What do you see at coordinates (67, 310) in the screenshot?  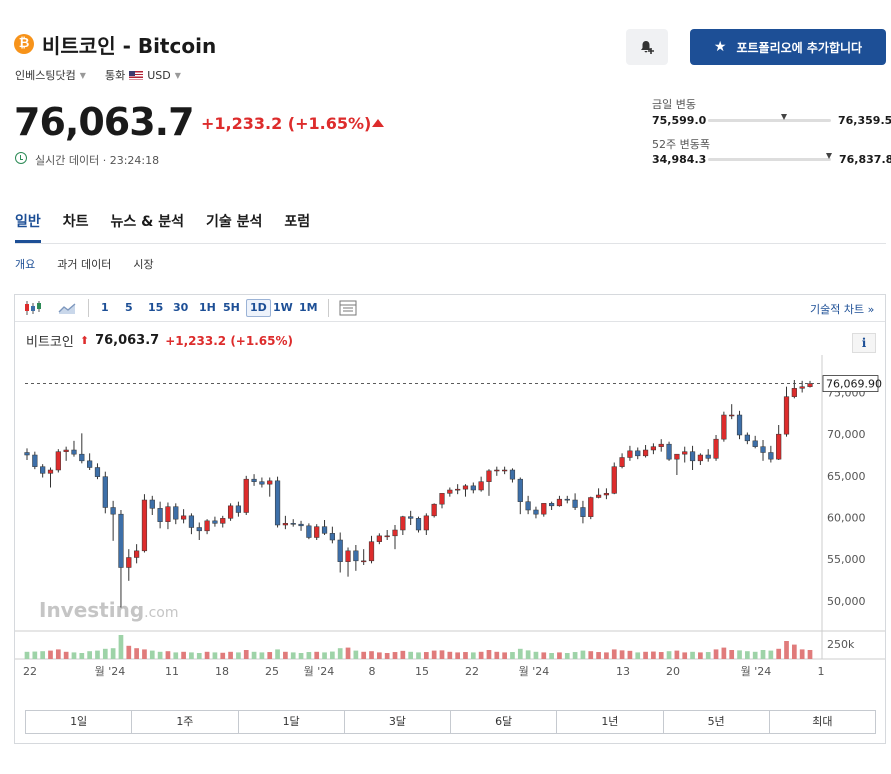 I see `area-chart-icon` at bounding box center [67, 310].